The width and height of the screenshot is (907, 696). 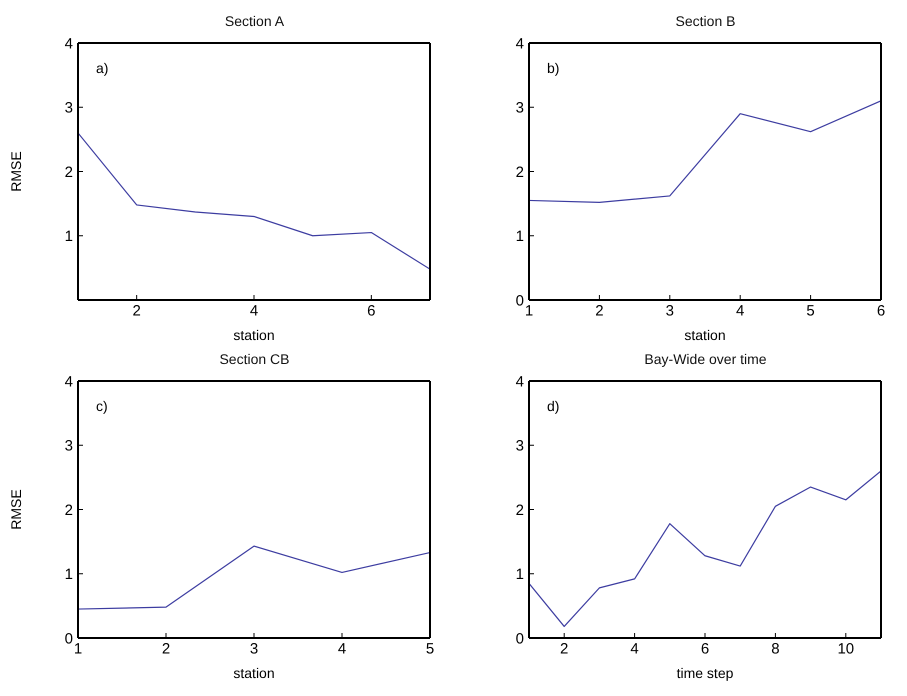 What do you see at coordinates (775, 649) in the screenshot?
I see `x-tick-label: 8` at bounding box center [775, 649].